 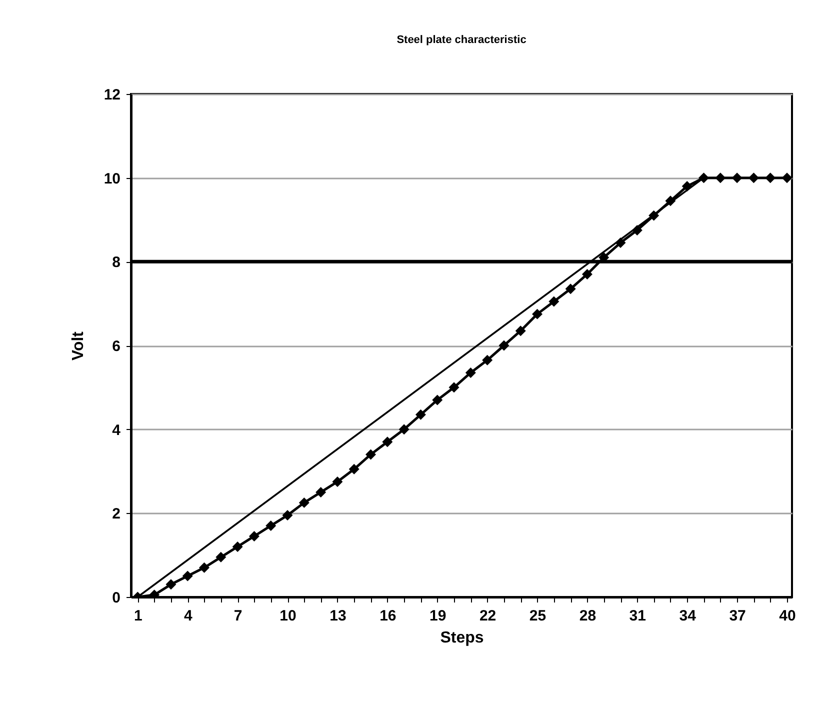 I want to click on x-tick-label: 40, so click(x=787, y=616).